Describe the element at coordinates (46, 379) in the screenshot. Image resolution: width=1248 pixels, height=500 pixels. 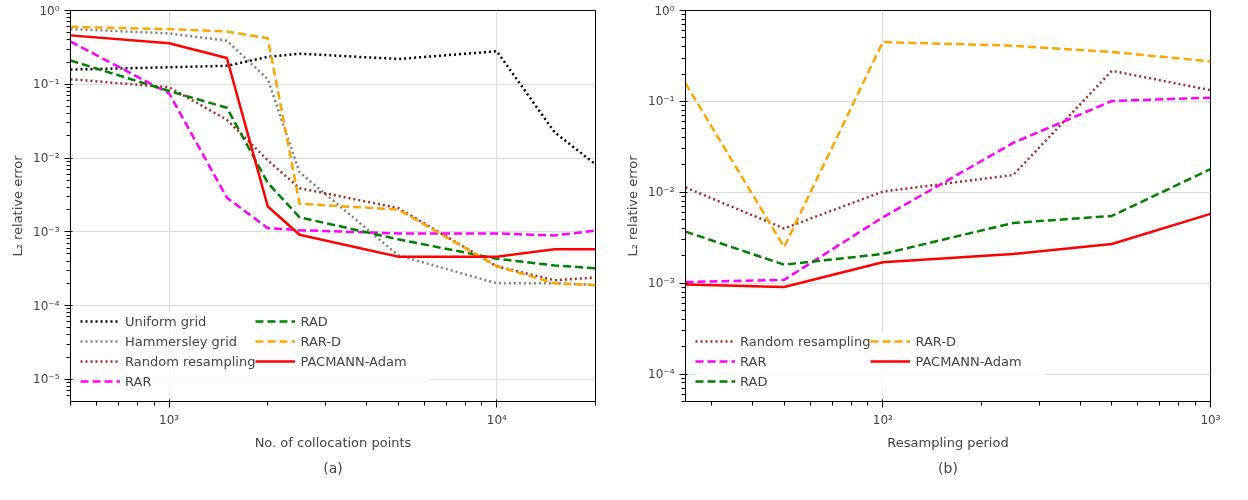
I see `y-tick-label: 10⁻⁵` at that location.